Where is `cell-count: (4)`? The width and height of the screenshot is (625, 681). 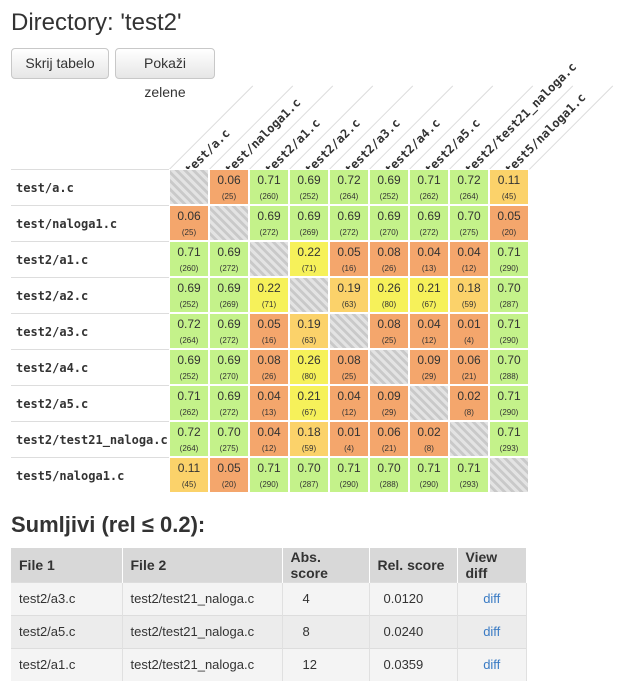
cell-count: (4) is located at coordinates (469, 340).